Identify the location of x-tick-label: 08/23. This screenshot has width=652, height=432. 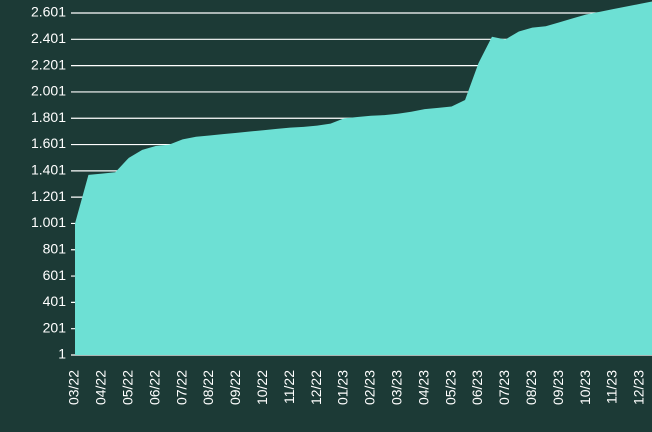
(531, 387).